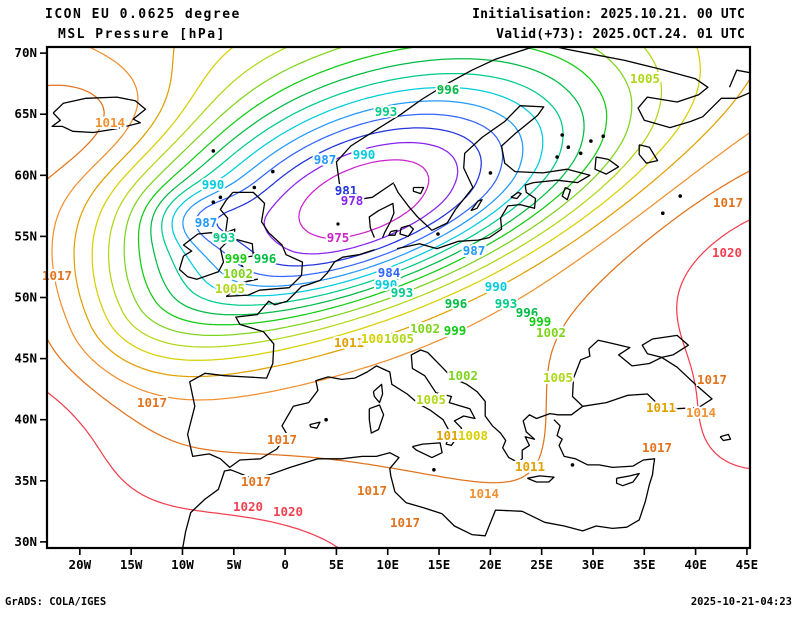 The width and height of the screenshot is (800, 618). I want to click on y-tick-label: 70N, so click(25, 52).